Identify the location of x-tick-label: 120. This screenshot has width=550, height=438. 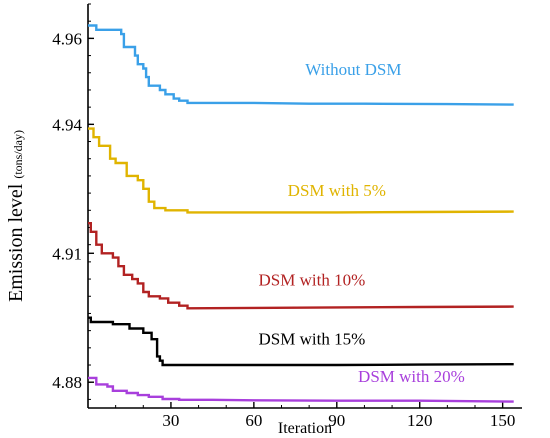
(420, 420).